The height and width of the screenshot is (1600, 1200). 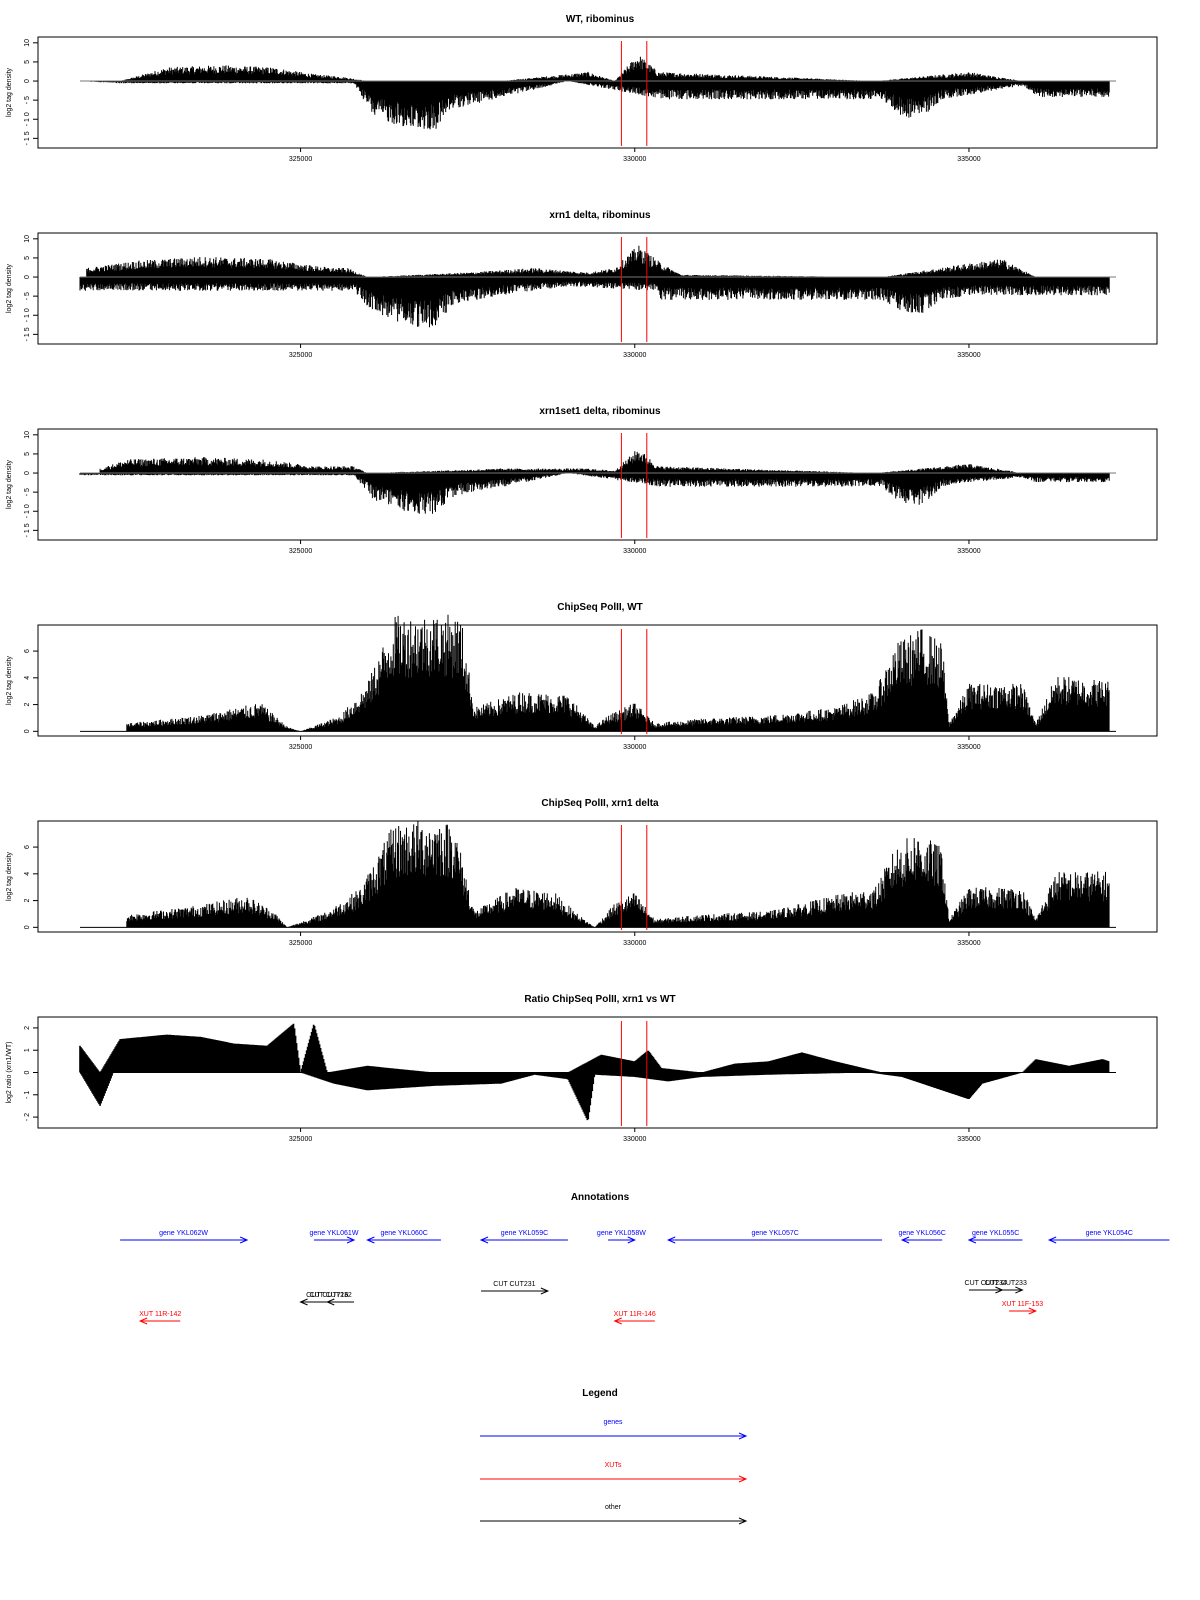 What do you see at coordinates (614, 1456) in the screenshot?
I see `legend: Legend genes XUTs other` at bounding box center [614, 1456].